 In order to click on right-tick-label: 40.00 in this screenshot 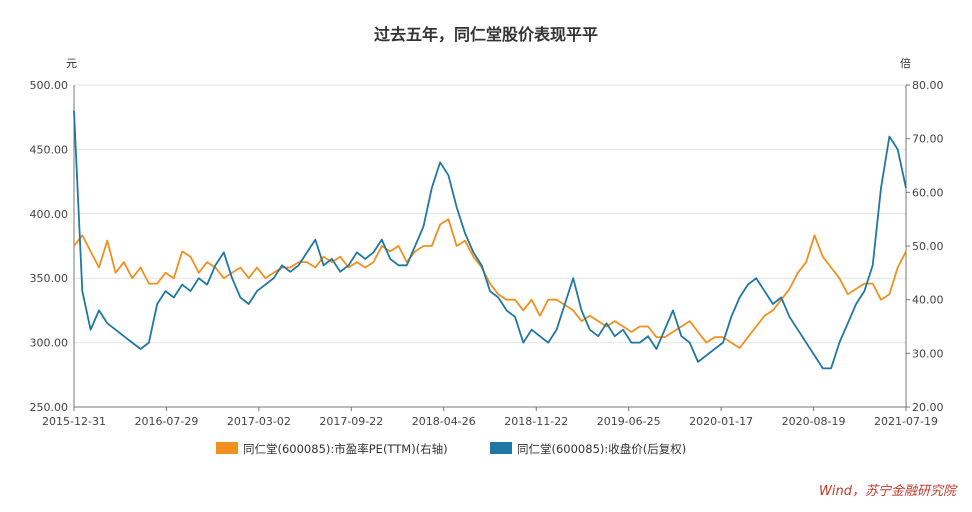, I will do `click(928, 300)`.